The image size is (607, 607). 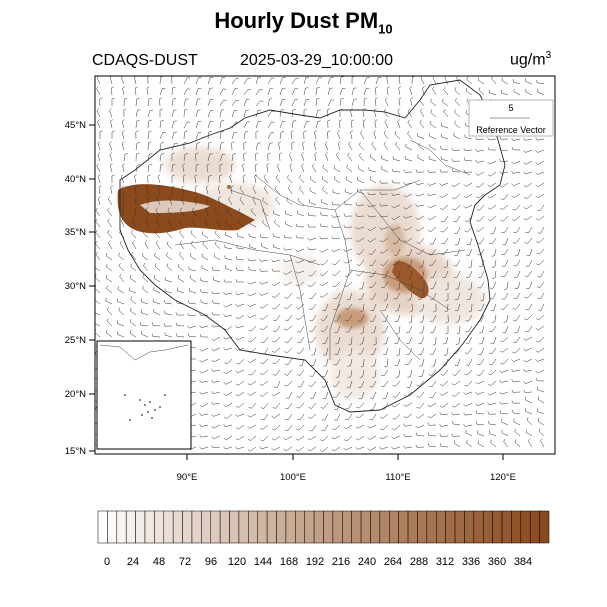 I want to click on svg-text: 30°N, so click(x=75, y=286).